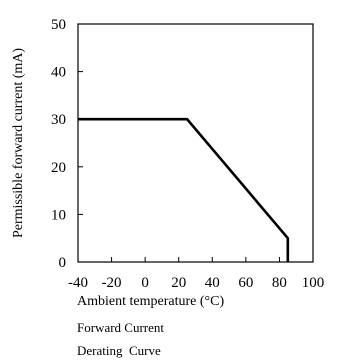  Describe the element at coordinates (150, 301) in the screenshot. I see `x-axis-title: Ambient temperature (°C)` at that location.